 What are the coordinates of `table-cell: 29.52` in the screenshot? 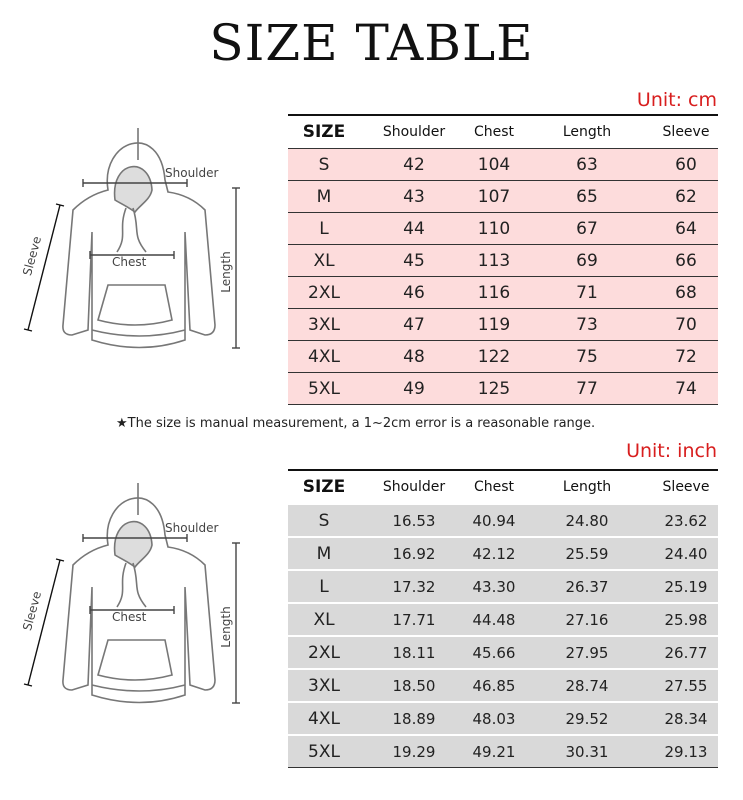 It's located at (587, 718).